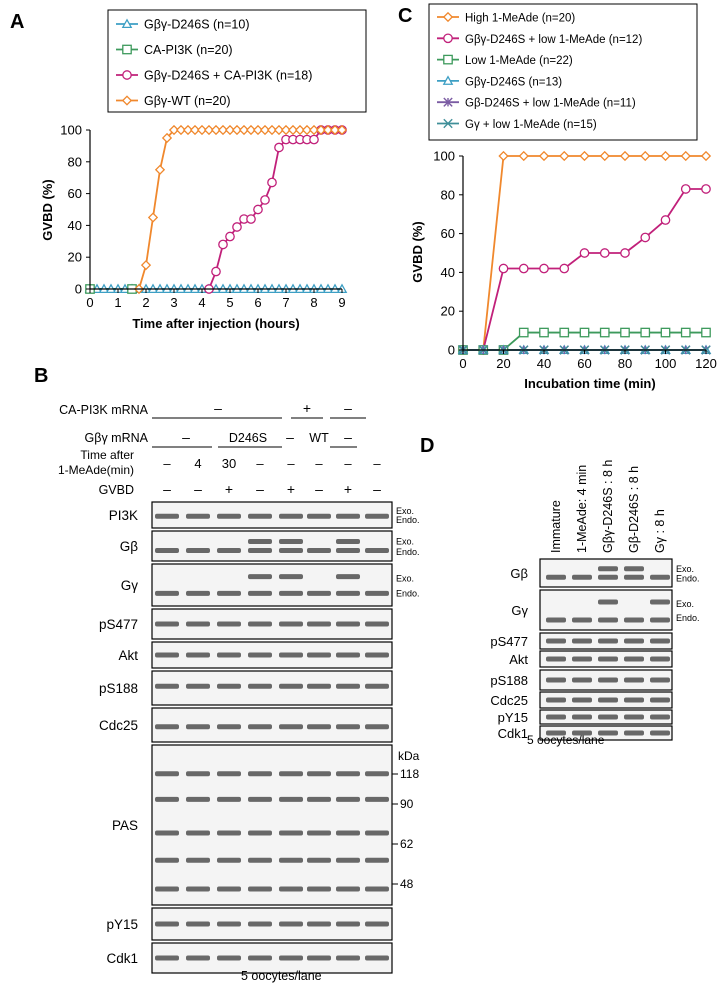 Image resolution: width=718 pixels, height=991 pixels. What do you see at coordinates (116, 490) in the screenshot?
I see `b-row-gvbd-label: GVBD` at bounding box center [116, 490].